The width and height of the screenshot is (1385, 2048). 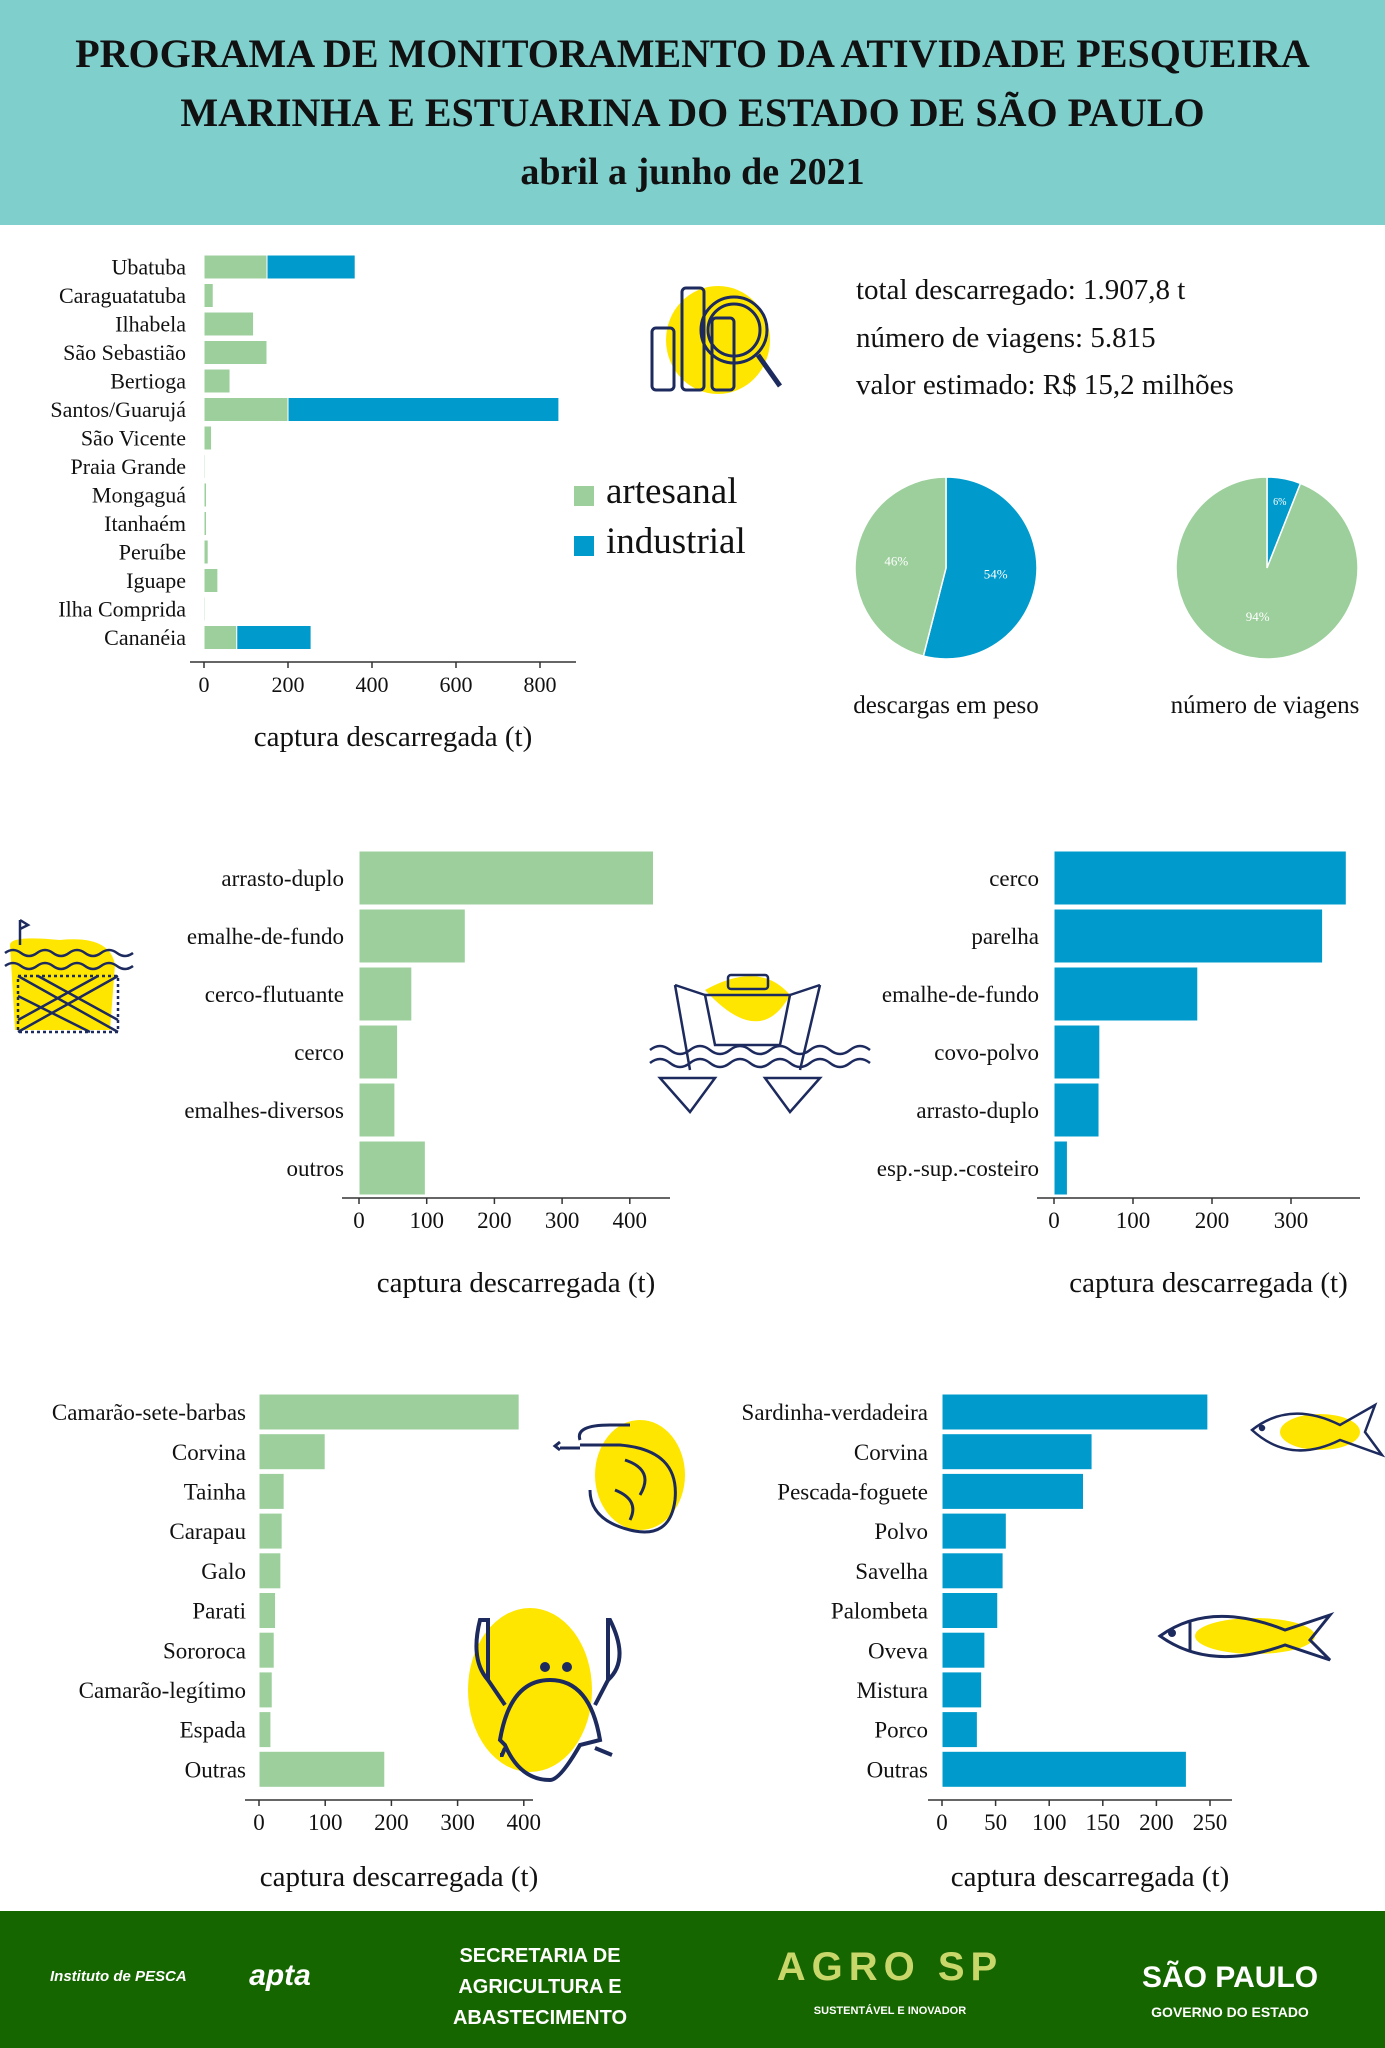 What do you see at coordinates (898, 1650) in the screenshot?
I see `category-label: Oveva` at bounding box center [898, 1650].